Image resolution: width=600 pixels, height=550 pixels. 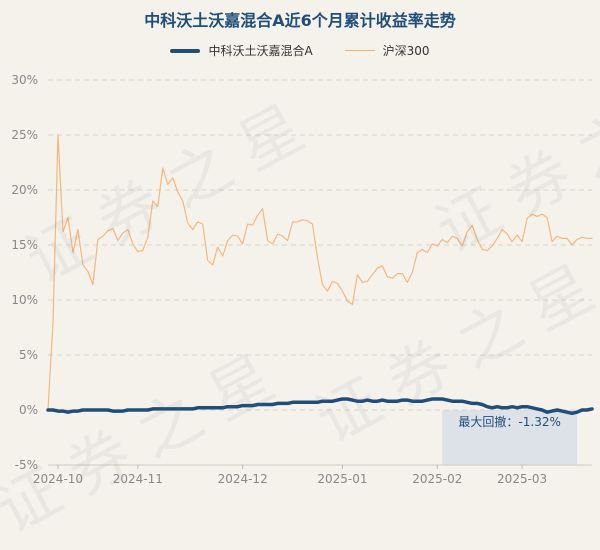 What do you see at coordinates (243, 479) in the screenshot?
I see `x-tick-label: 2024-12` at bounding box center [243, 479].